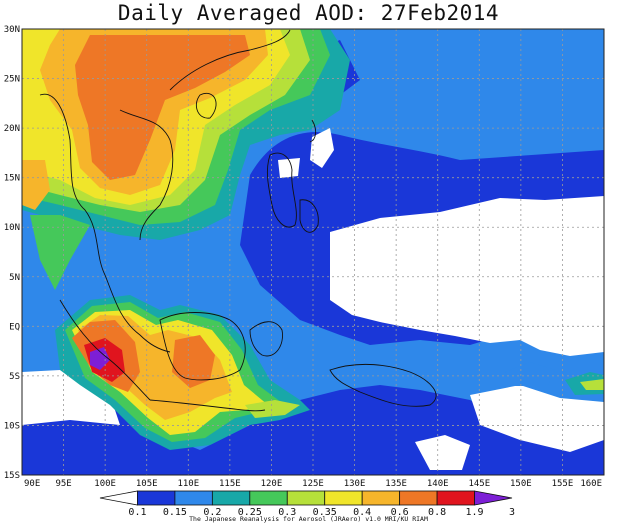 This screenshot has width=617, height=527. I want to click on lon-tick-label: 110E, so click(188, 484).